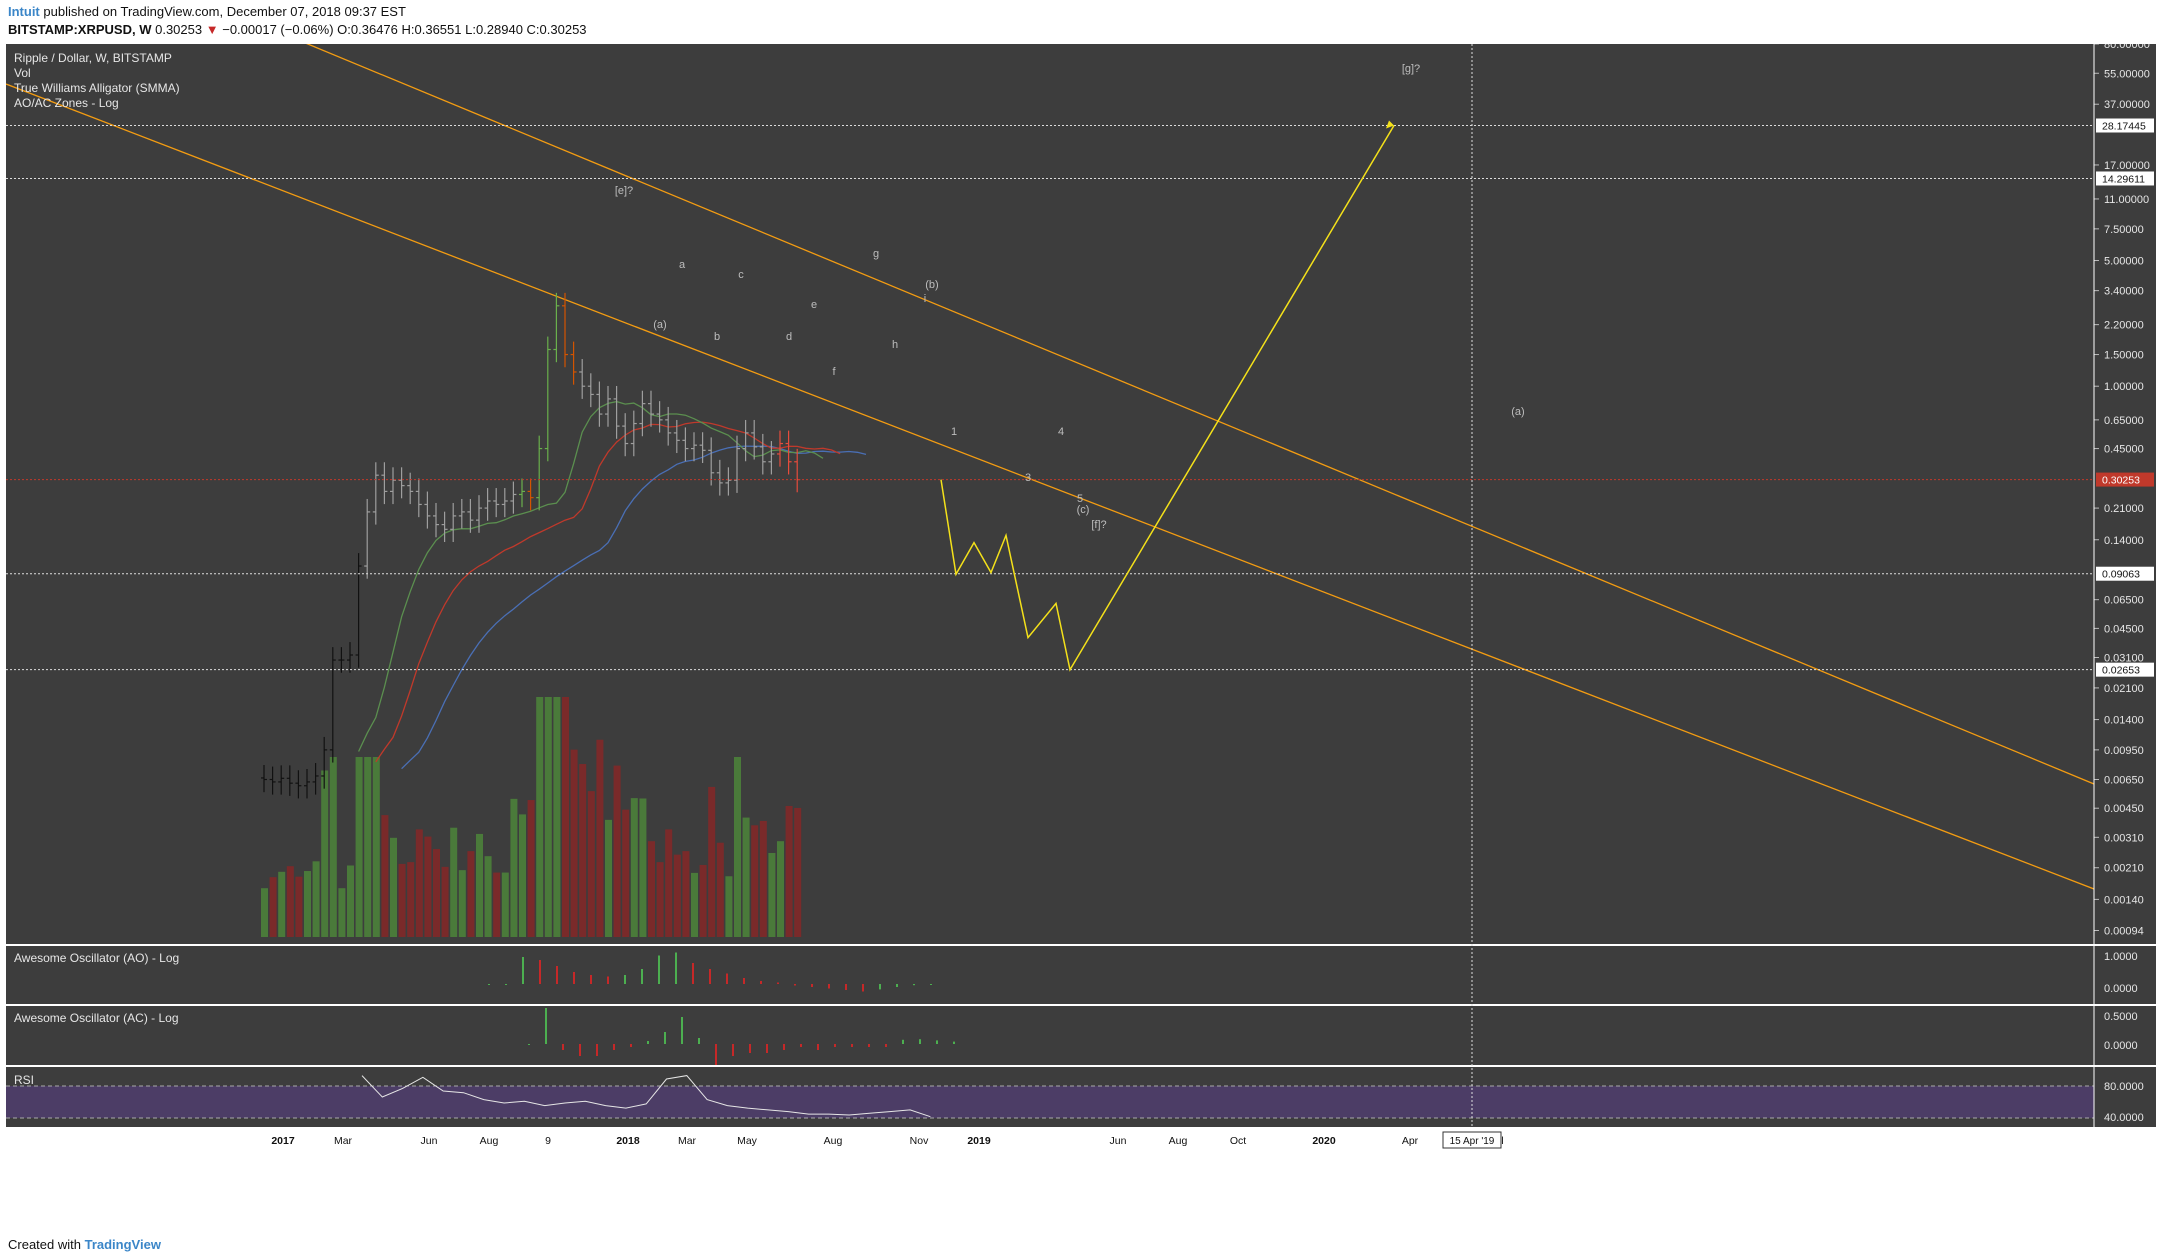 The image size is (2162, 1259). I want to click on wave-label: [e]?, so click(624, 191).